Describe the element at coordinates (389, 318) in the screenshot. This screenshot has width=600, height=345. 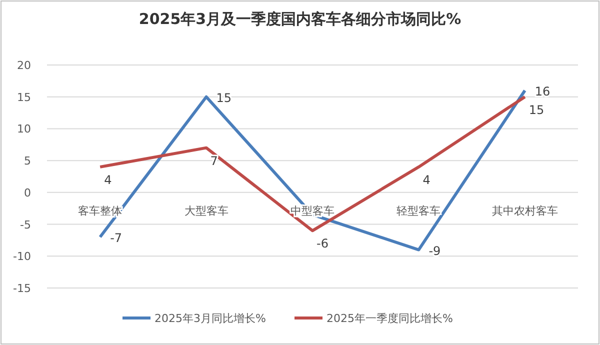
I see `legend-label: 2025年一季度同比增长%` at that location.